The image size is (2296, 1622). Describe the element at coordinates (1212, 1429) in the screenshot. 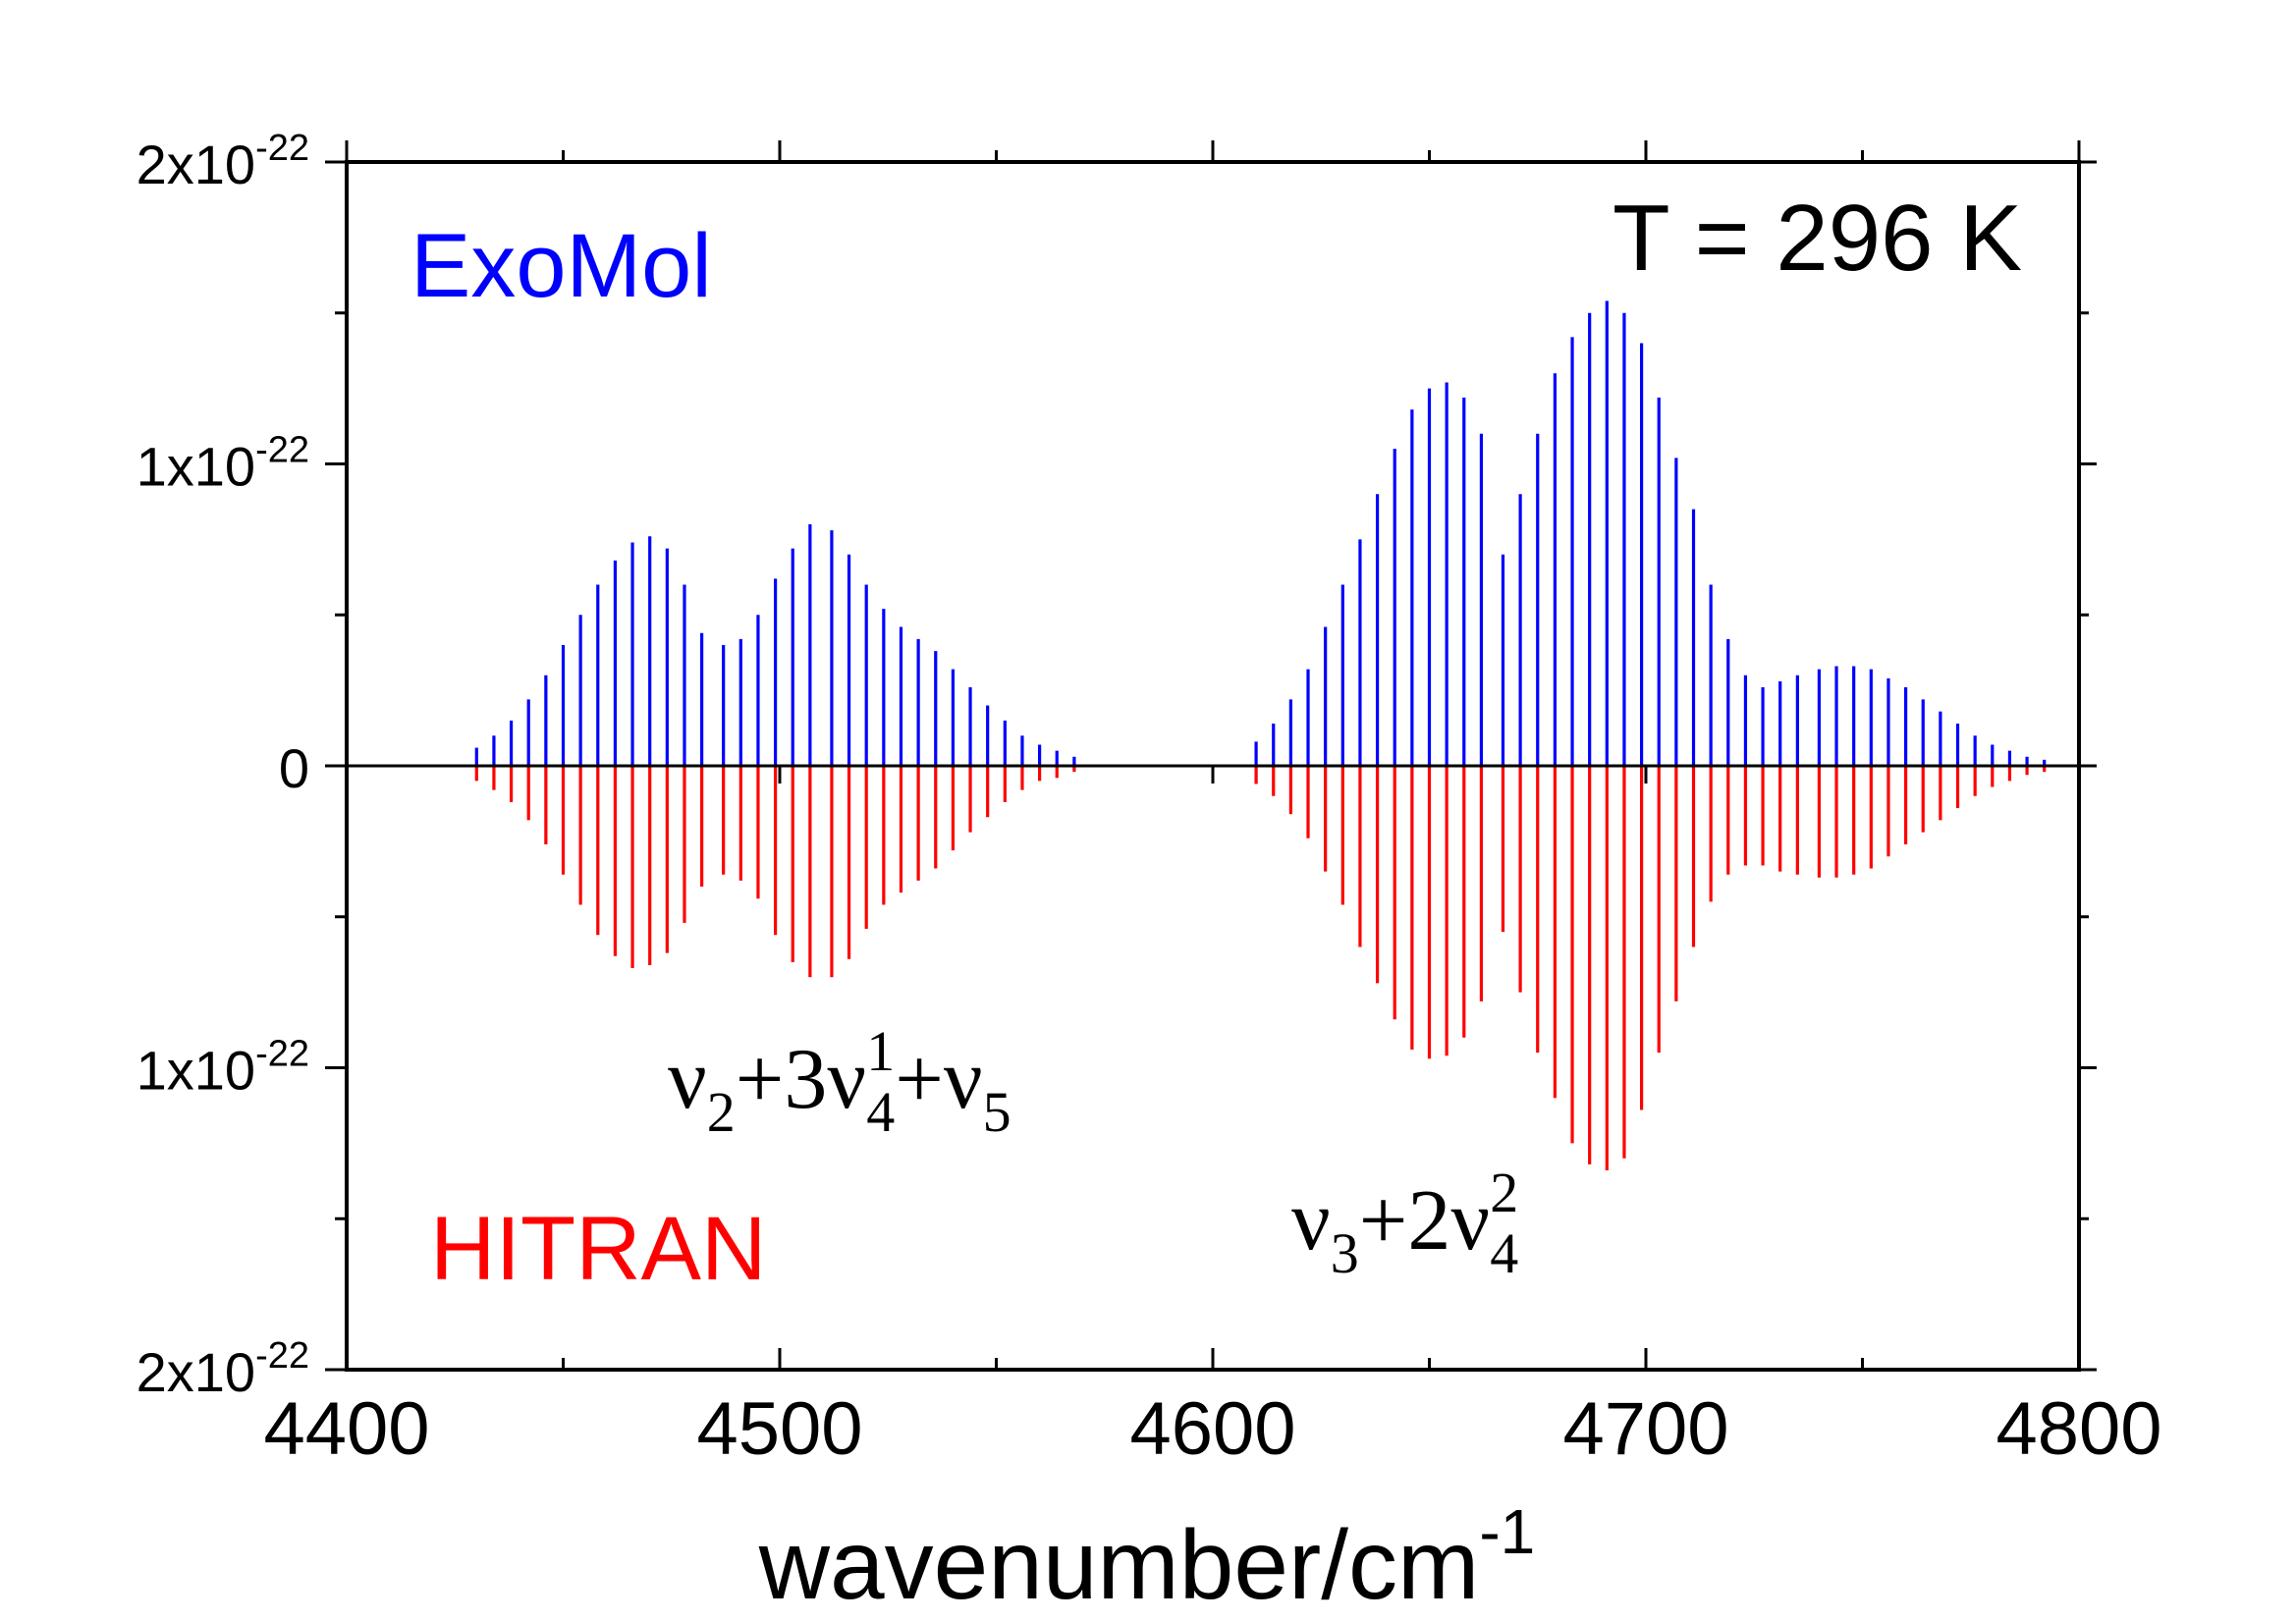

I see `x-tick-label: 4600` at that location.